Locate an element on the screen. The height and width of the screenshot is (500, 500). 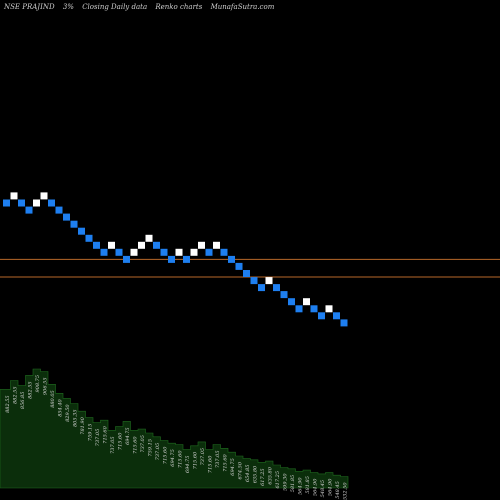
basis-label: Closing Daily data is located at coordinates (115, 7).